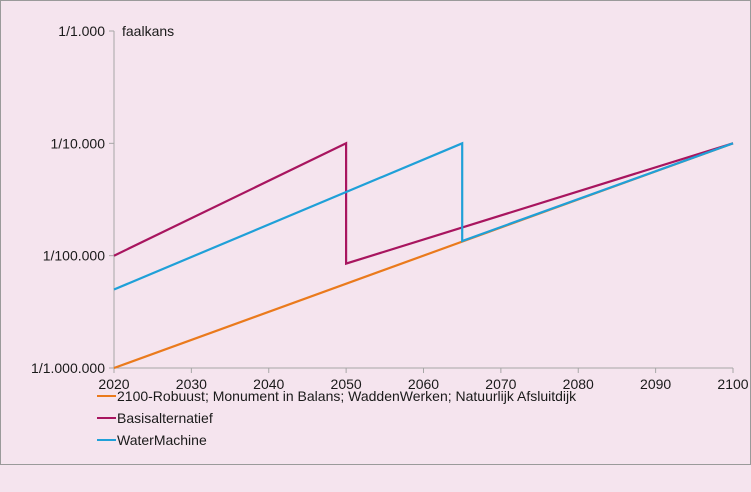 The image size is (751, 492). Describe the element at coordinates (578, 384) in the screenshot. I see `x-tick-label: 2080` at that location.